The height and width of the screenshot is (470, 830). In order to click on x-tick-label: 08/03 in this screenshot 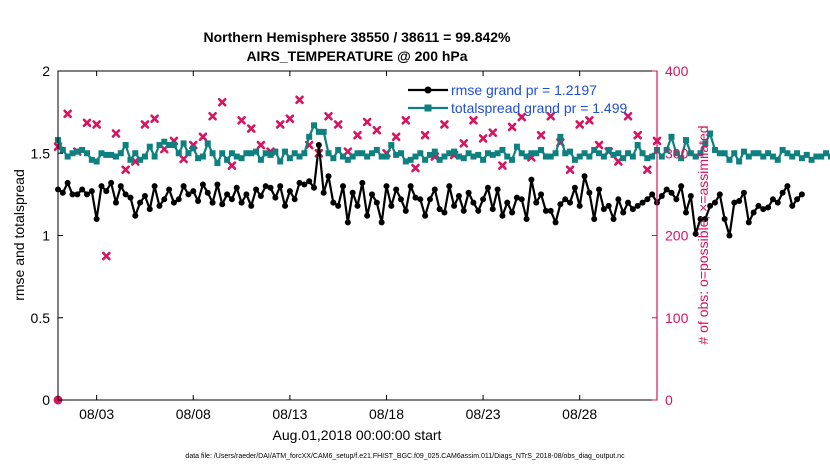, I will do `click(96, 414)`.